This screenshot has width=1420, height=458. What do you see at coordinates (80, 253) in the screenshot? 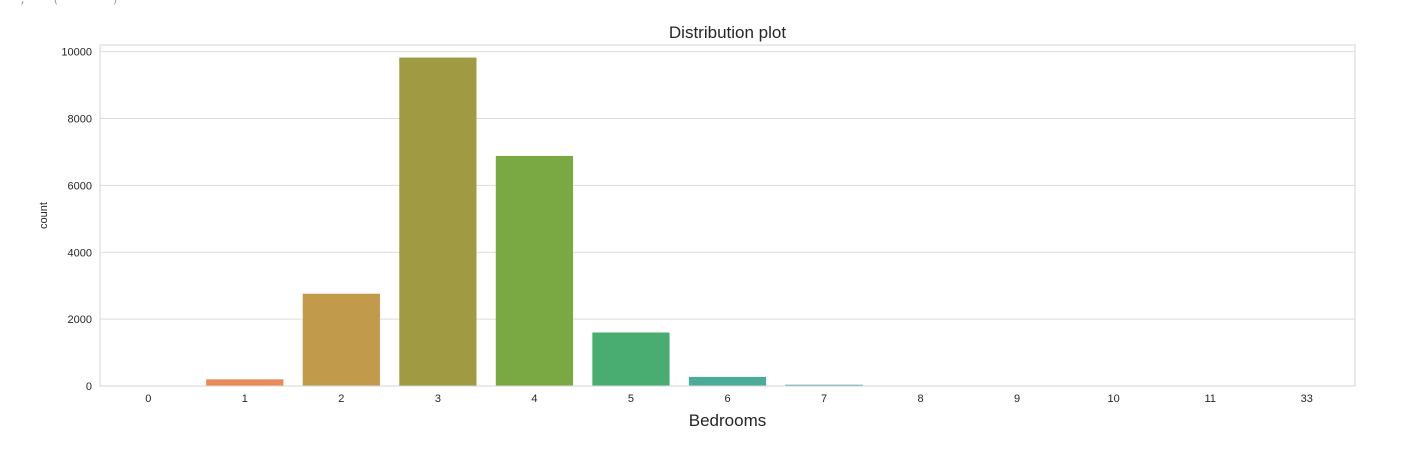
I see `y-tick-label: 4000` at bounding box center [80, 253].